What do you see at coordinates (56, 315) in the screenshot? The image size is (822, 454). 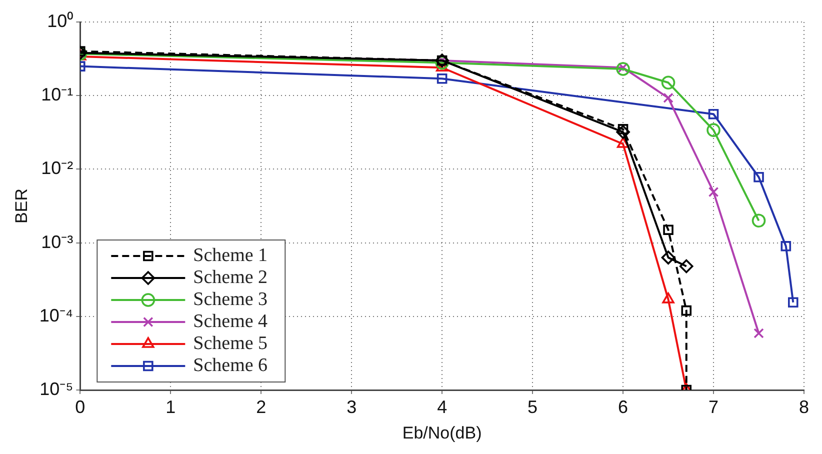 I see `y-tick-label: 10⁻⁴` at bounding box center [56, 315].